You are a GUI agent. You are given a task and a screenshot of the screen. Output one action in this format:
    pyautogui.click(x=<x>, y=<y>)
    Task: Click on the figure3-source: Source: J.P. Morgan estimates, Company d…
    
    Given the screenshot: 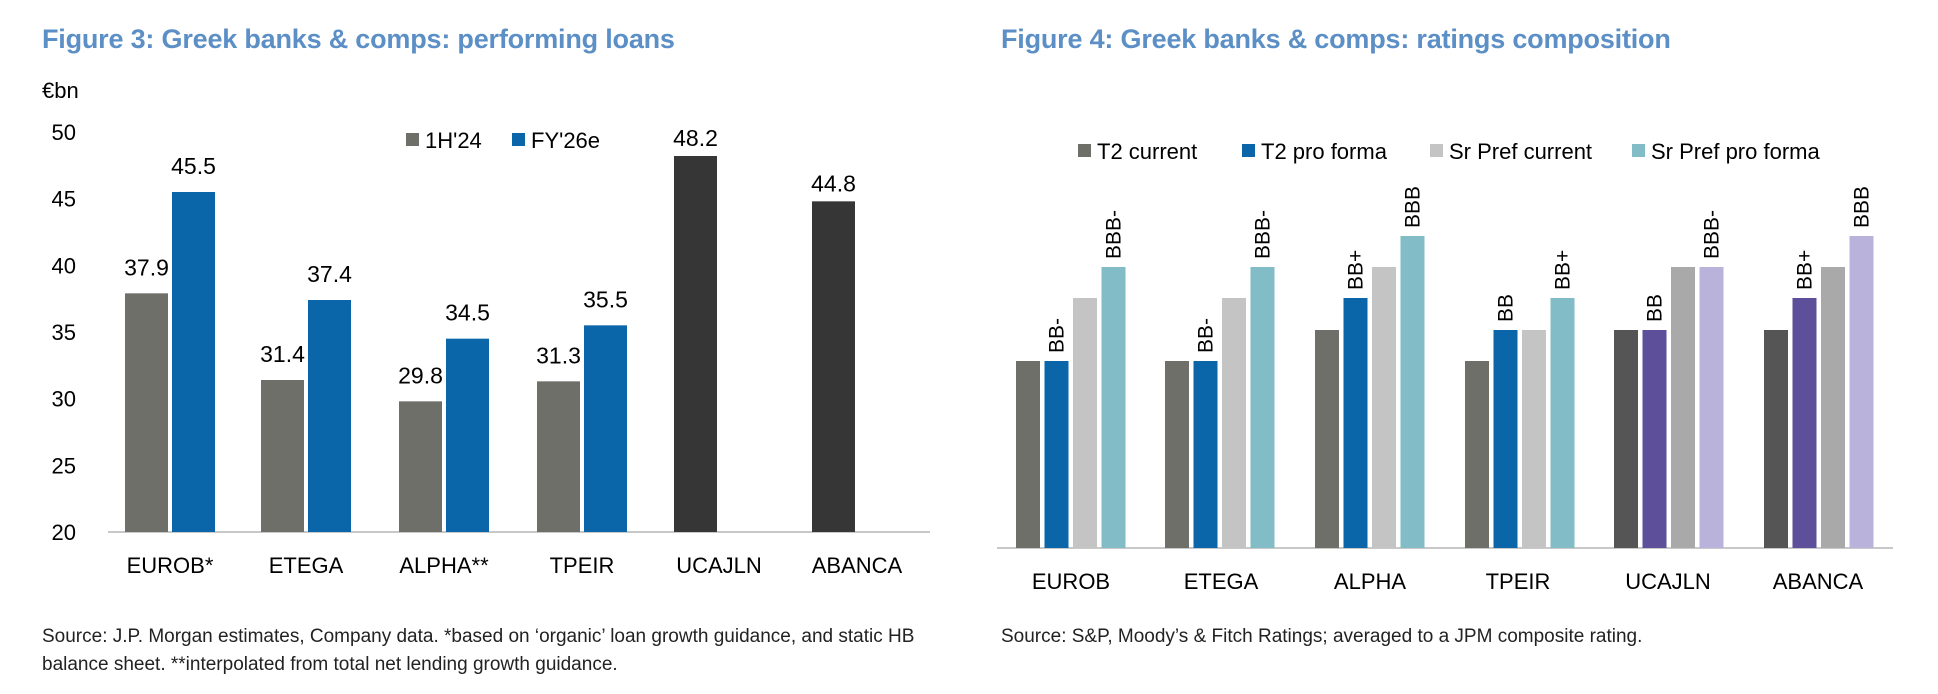 What is the action you would take?
    pyautogui.click(x=478, y=650)
    